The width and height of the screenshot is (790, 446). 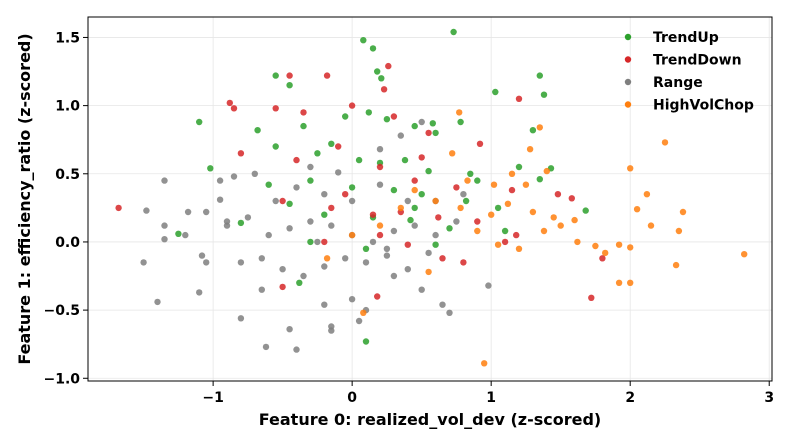 I want to click on y-tick-label: 1.5, so click(x=67, y=38).